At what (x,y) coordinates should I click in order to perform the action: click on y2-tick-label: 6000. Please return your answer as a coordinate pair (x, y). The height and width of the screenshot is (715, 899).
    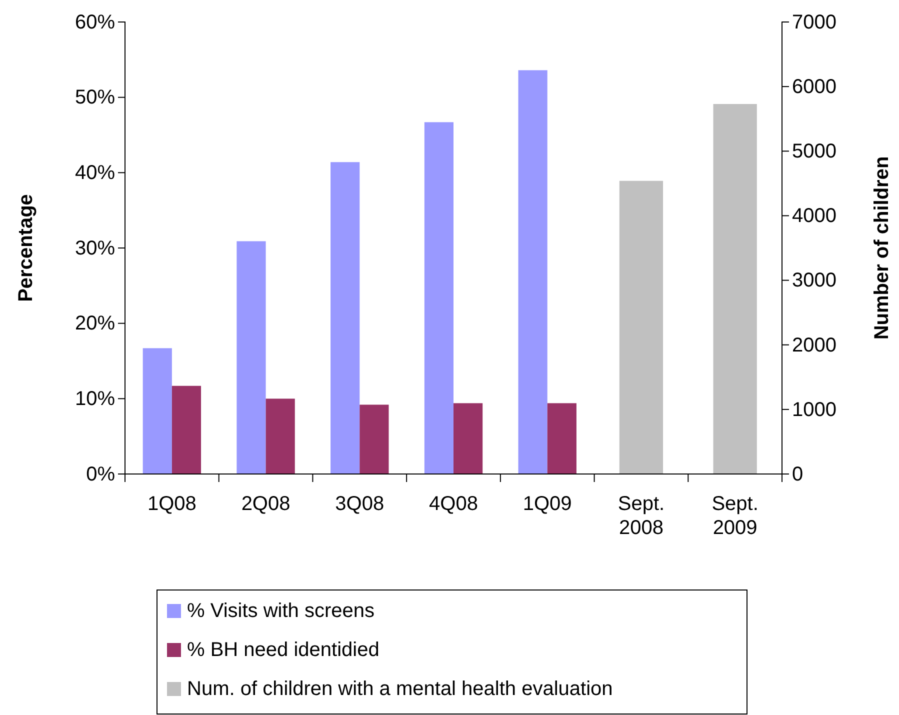
    Looking at the image, I should click on (814, 87).